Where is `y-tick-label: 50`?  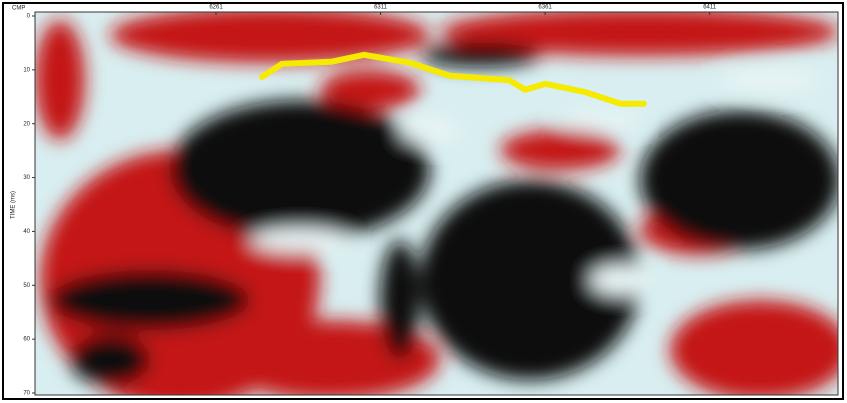 y-tick-label: 50 is located at coordinates (26, 286).